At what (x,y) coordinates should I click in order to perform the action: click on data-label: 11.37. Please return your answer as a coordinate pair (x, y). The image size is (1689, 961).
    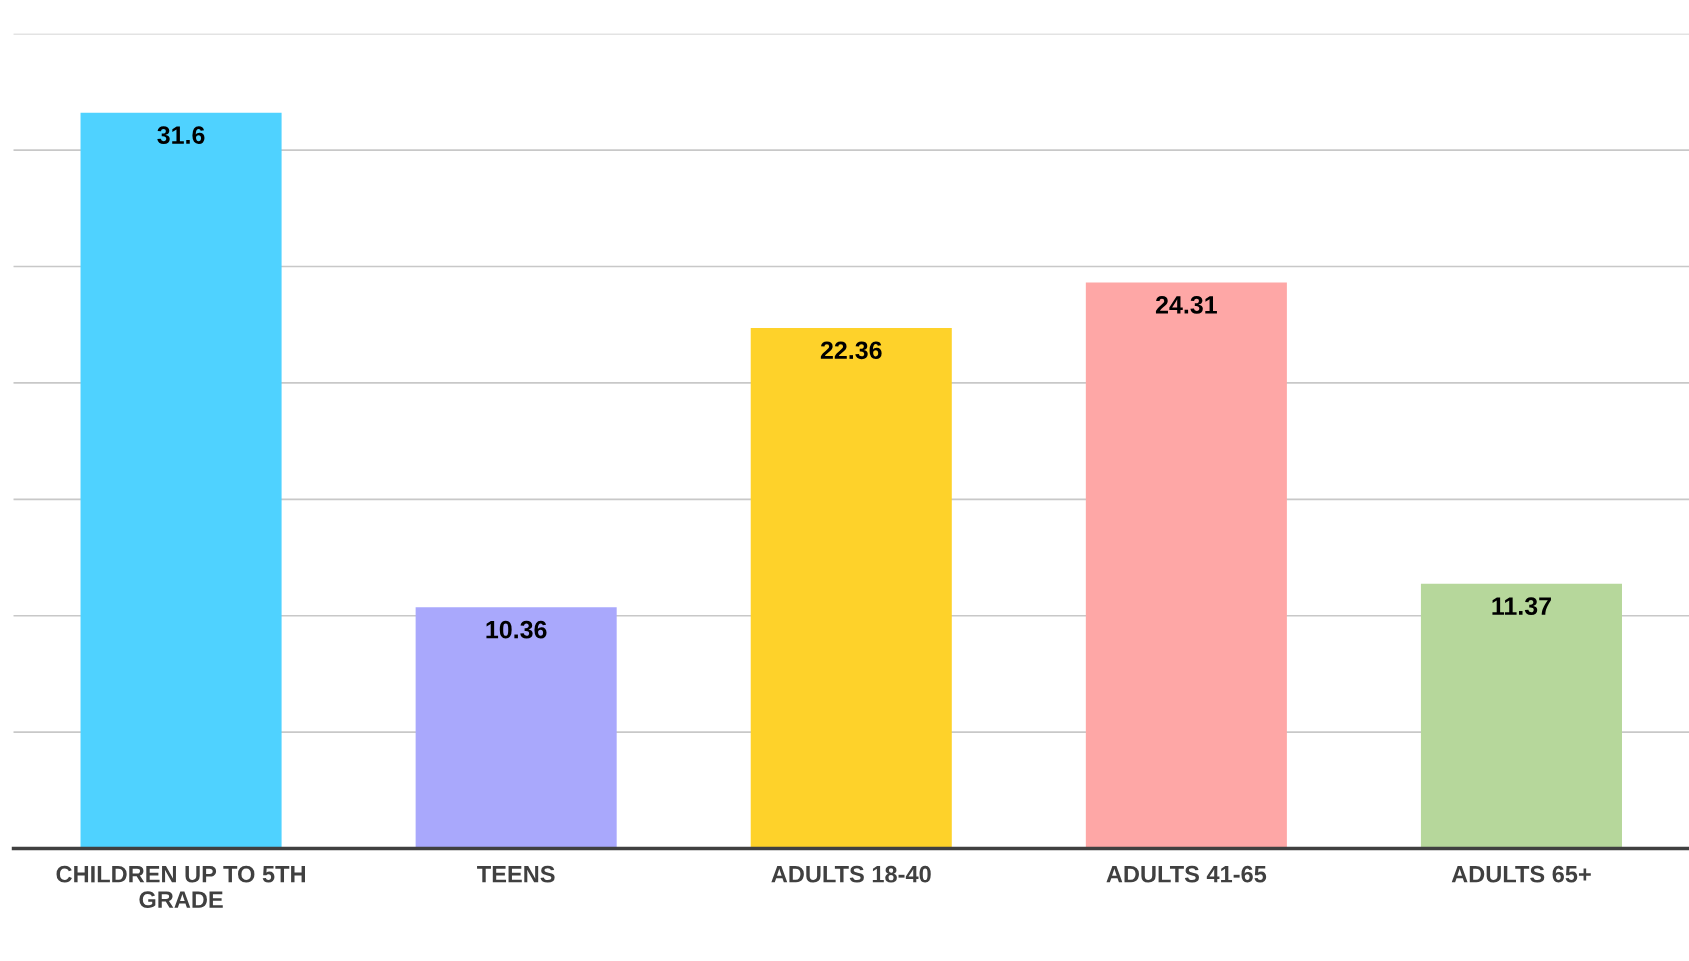
    Looking at the image, I should click on (1521, 606).